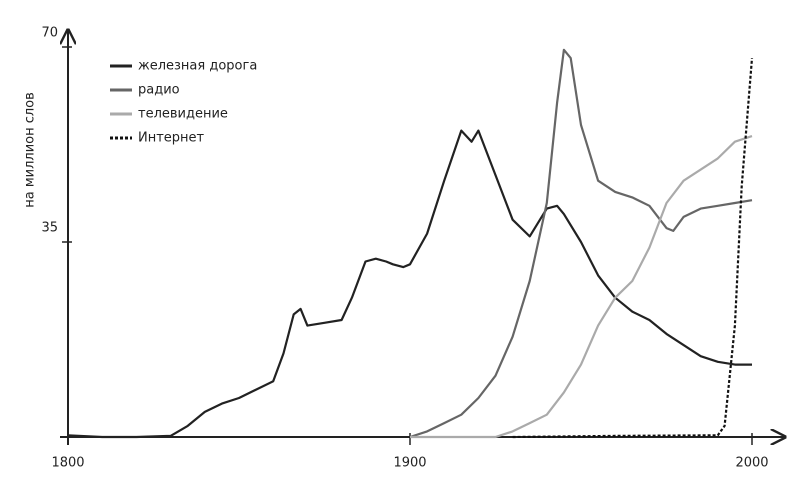  Describe the element at coordinates (67, 463) in the screenshot. I see `x-tick-label: 1800` at that location.